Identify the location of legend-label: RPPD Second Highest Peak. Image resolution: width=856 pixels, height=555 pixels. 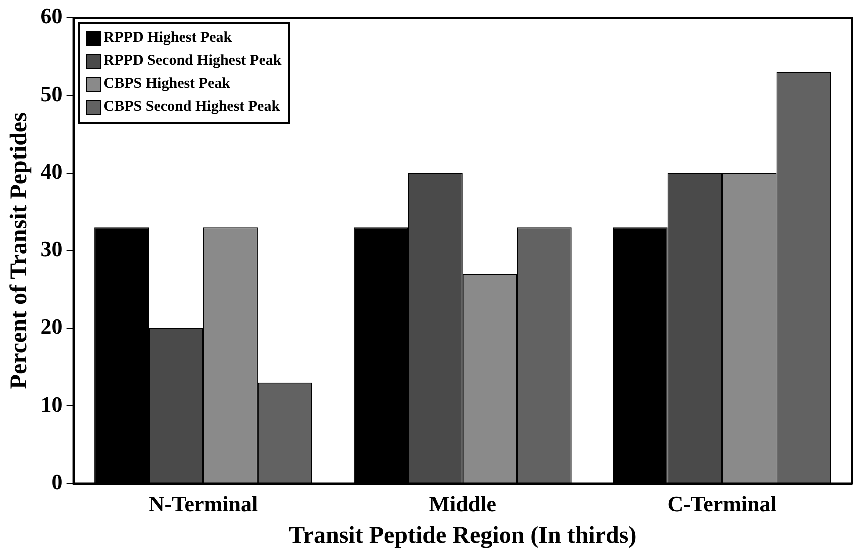
(193, 61).